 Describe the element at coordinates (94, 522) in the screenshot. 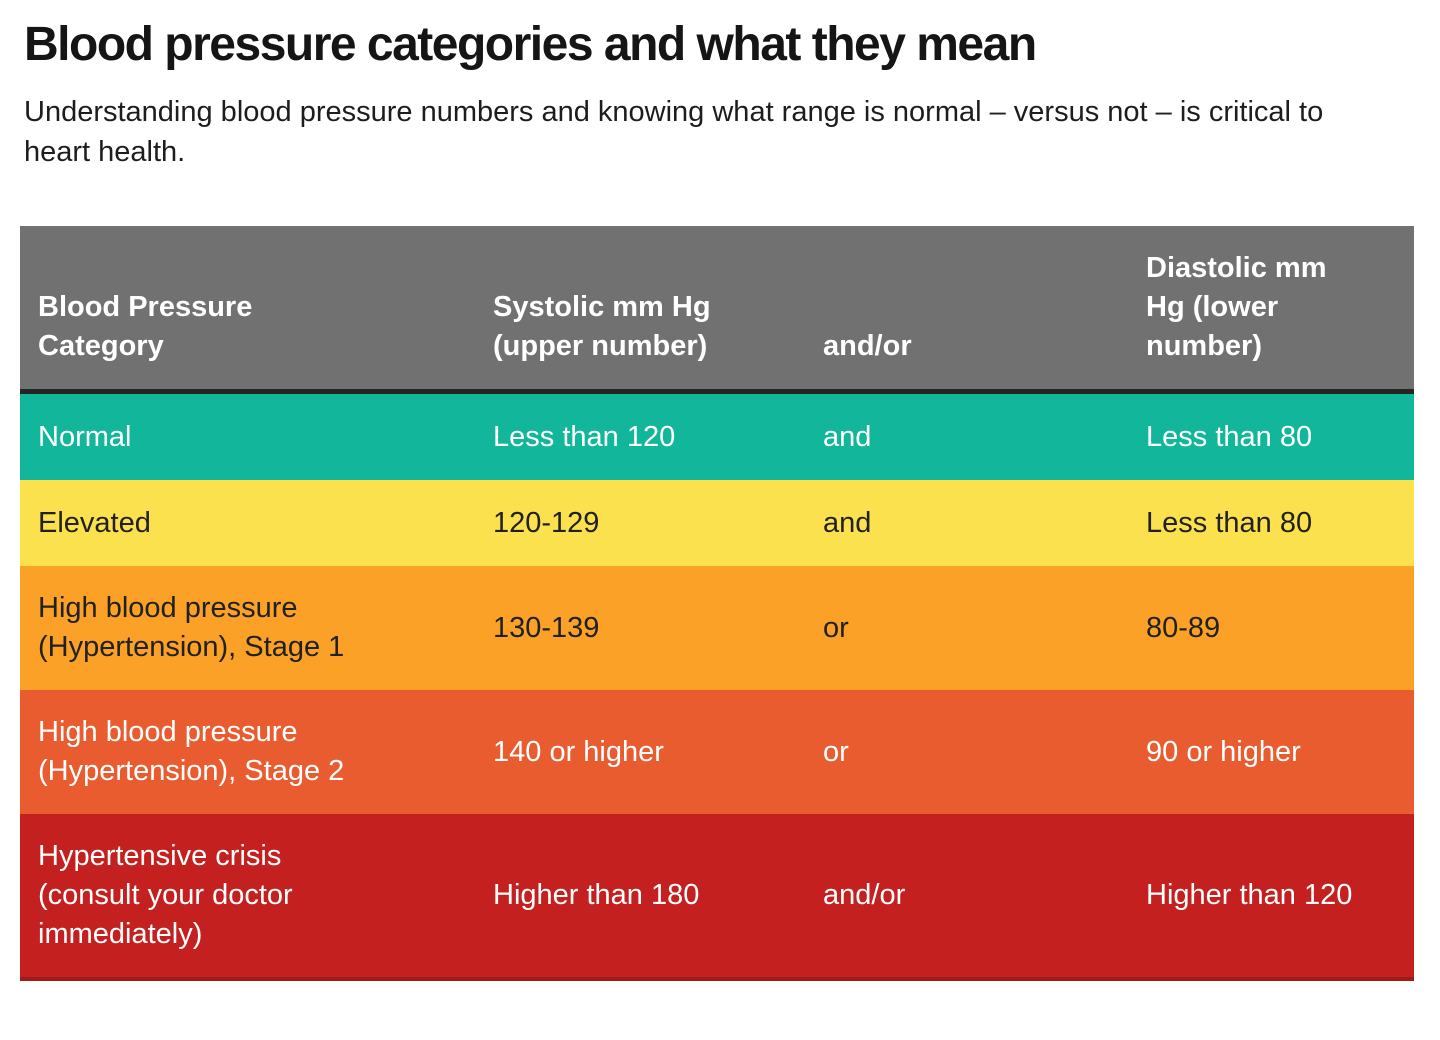

I see `category-label: Elevated` at that location.